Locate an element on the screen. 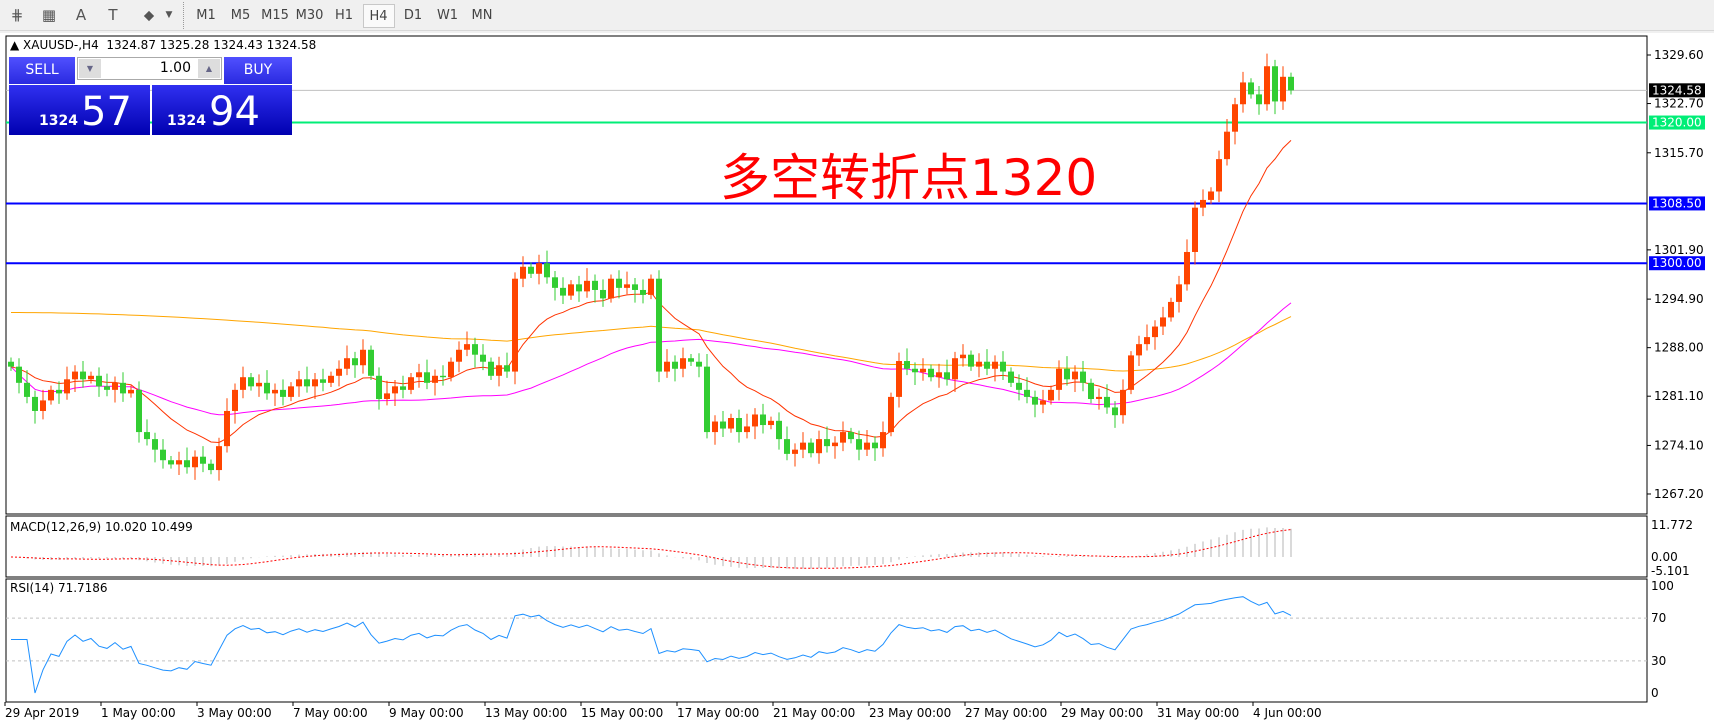 The height and width of the screenshot is (726, 1714). sell-button: SELL is located at coordinates (42, 70).